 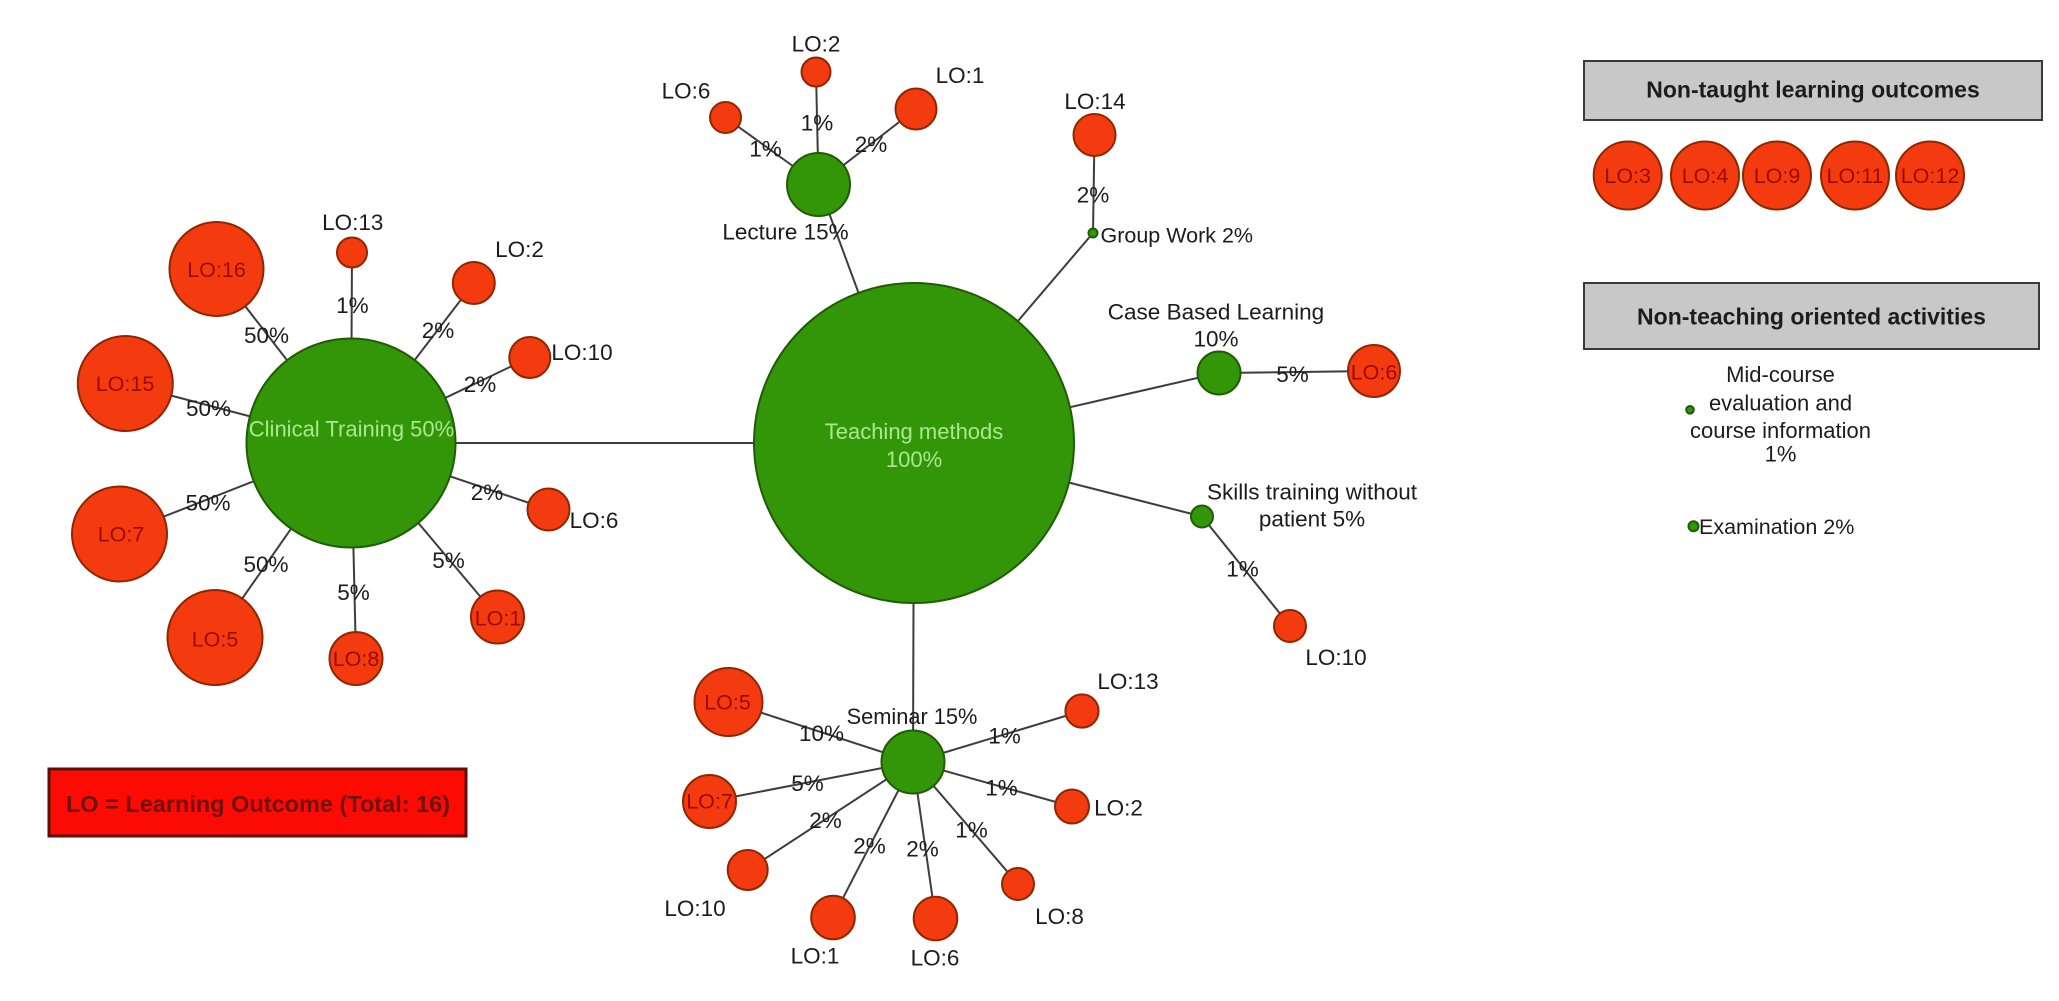 What do you see at coordinates (258, 804) in the screenshot?
I see `svg-text:LO = Learning Outcome (Total:: LO = Learning Outcome (Total: 16)` at bounding box center [258, 804].